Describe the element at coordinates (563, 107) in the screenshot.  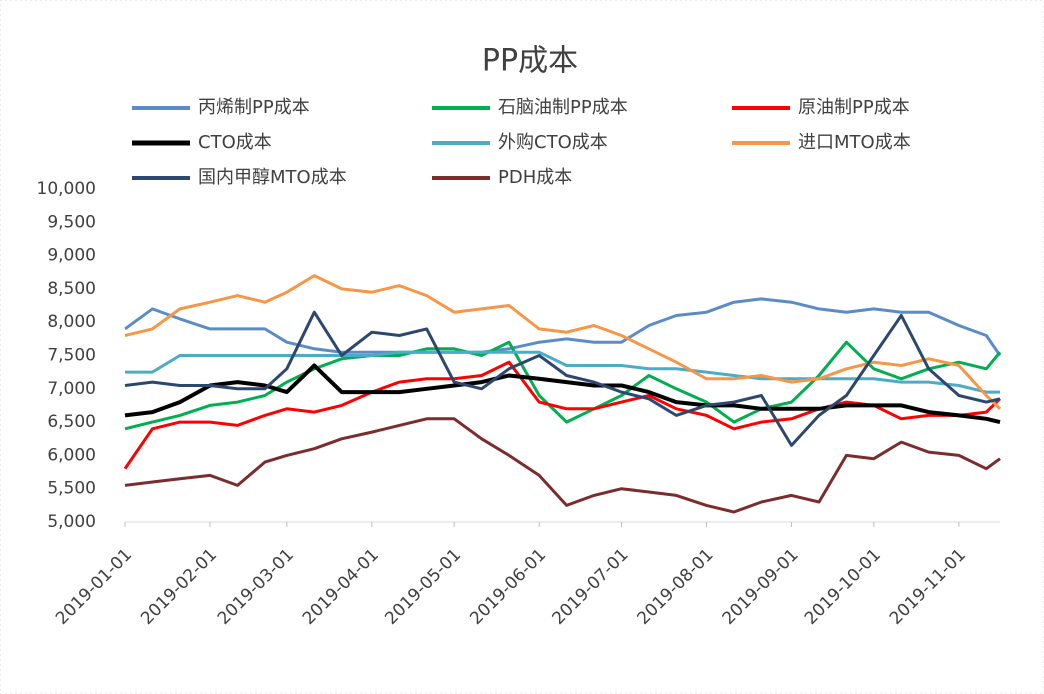
I see `legend-label: 石脑油制PP成本` at that location.